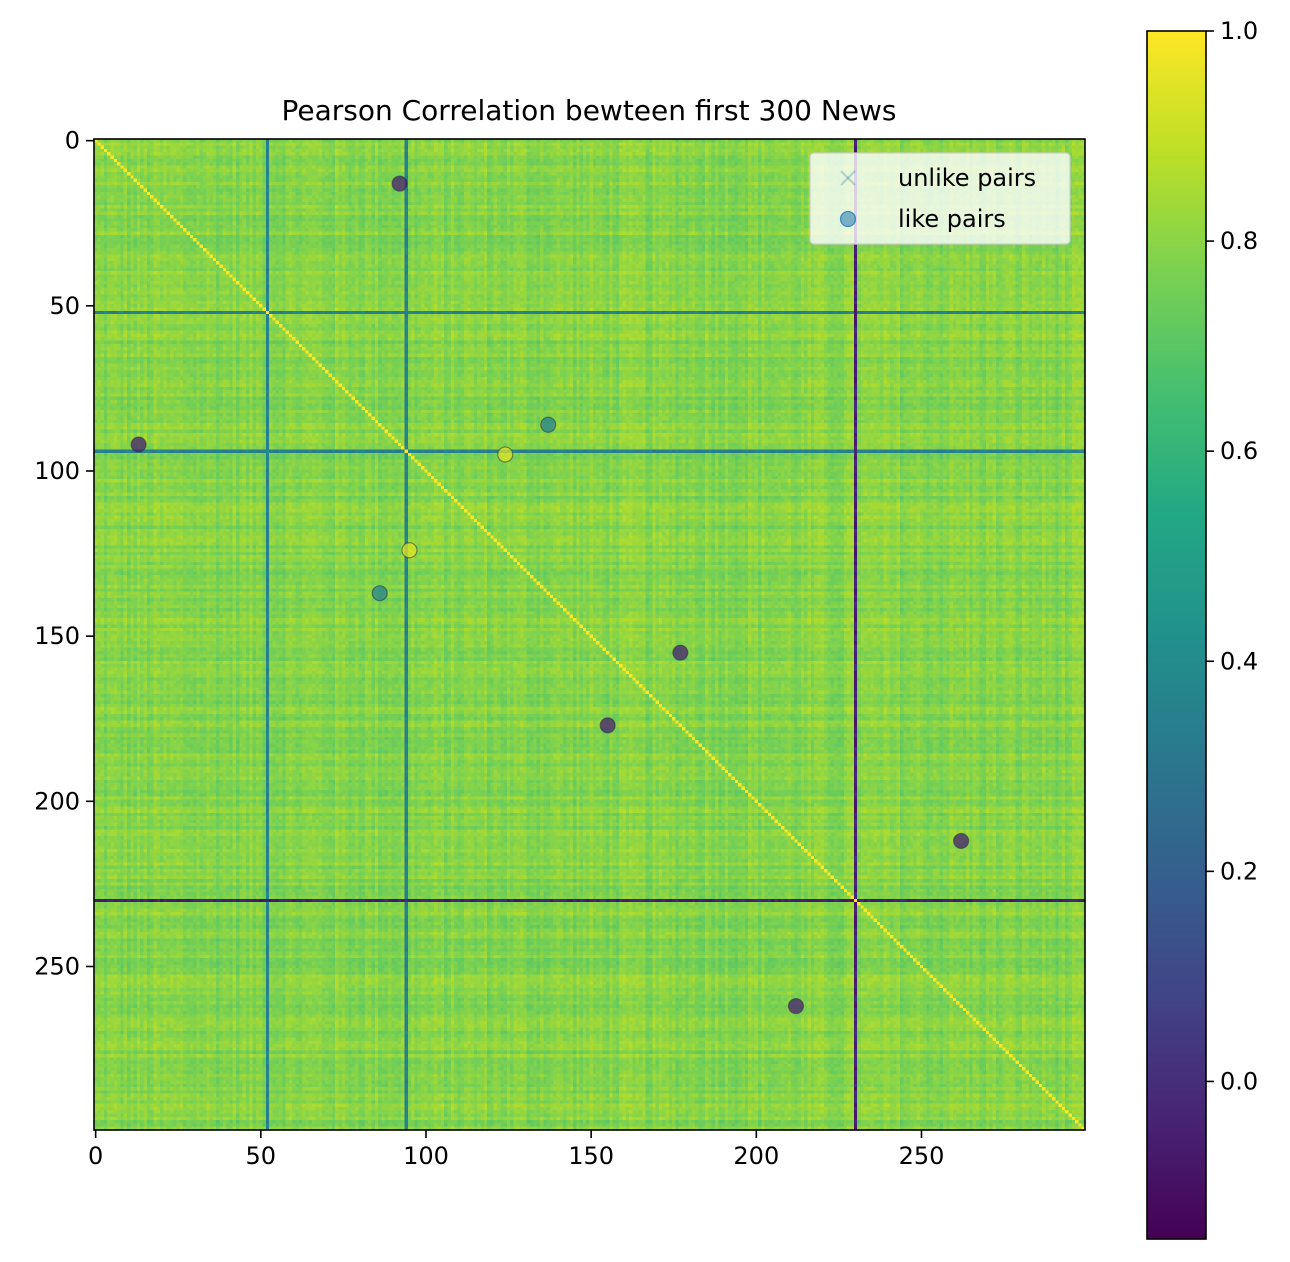 Image resolution: width=1290 pixels, height=1262 pixels. I want to click on colorbar-tick-label: 1.0, so click(1239, 31).